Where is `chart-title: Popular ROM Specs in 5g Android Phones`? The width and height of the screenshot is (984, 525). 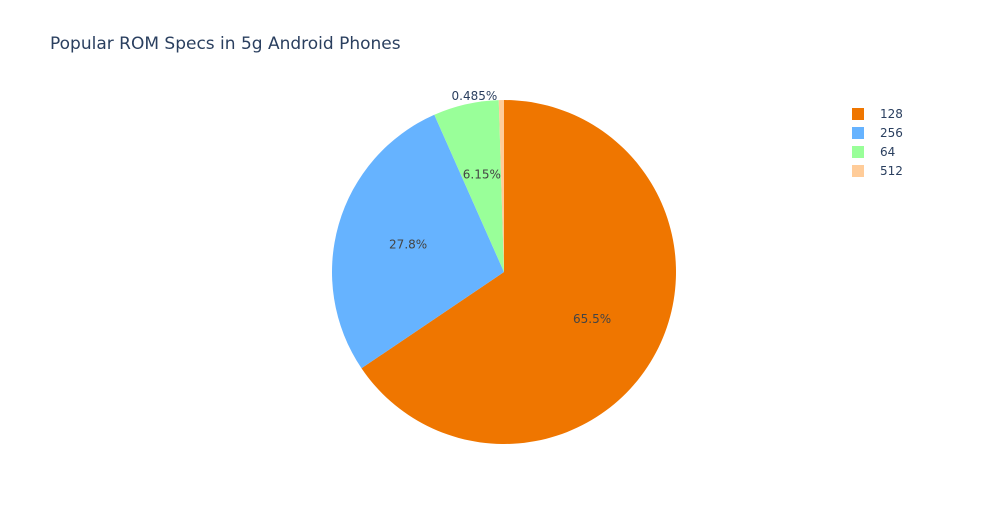 chart-title: Popular ROM Specs in 5g Android Phones is located at coordinates (225, 44).